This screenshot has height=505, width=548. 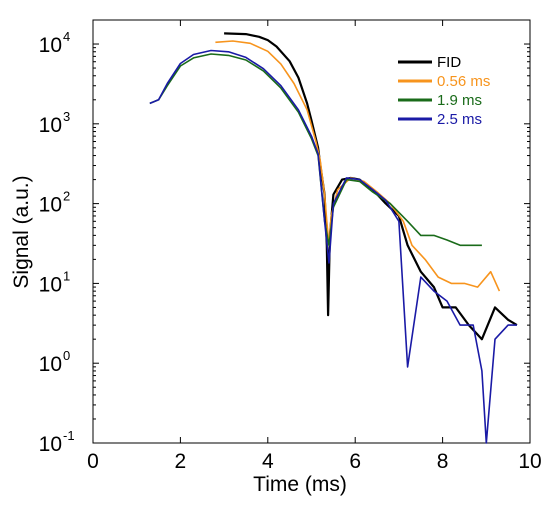 I want to click on x-tick-label: 0, so click(x=93, y=461).